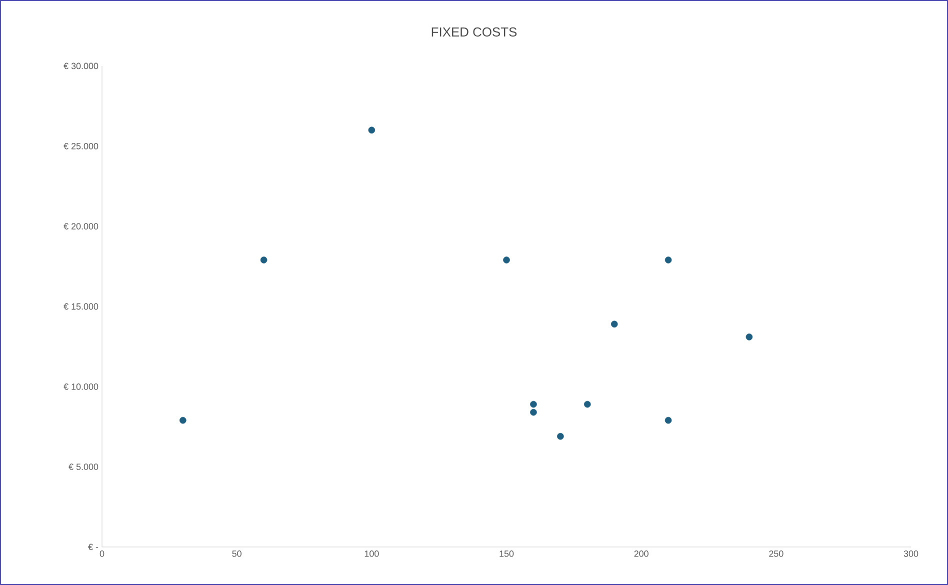  What do you see at coordinates (102, 553) in the screenshot?
I see `x-tick-label: 0` at bounding box center [102, 553].